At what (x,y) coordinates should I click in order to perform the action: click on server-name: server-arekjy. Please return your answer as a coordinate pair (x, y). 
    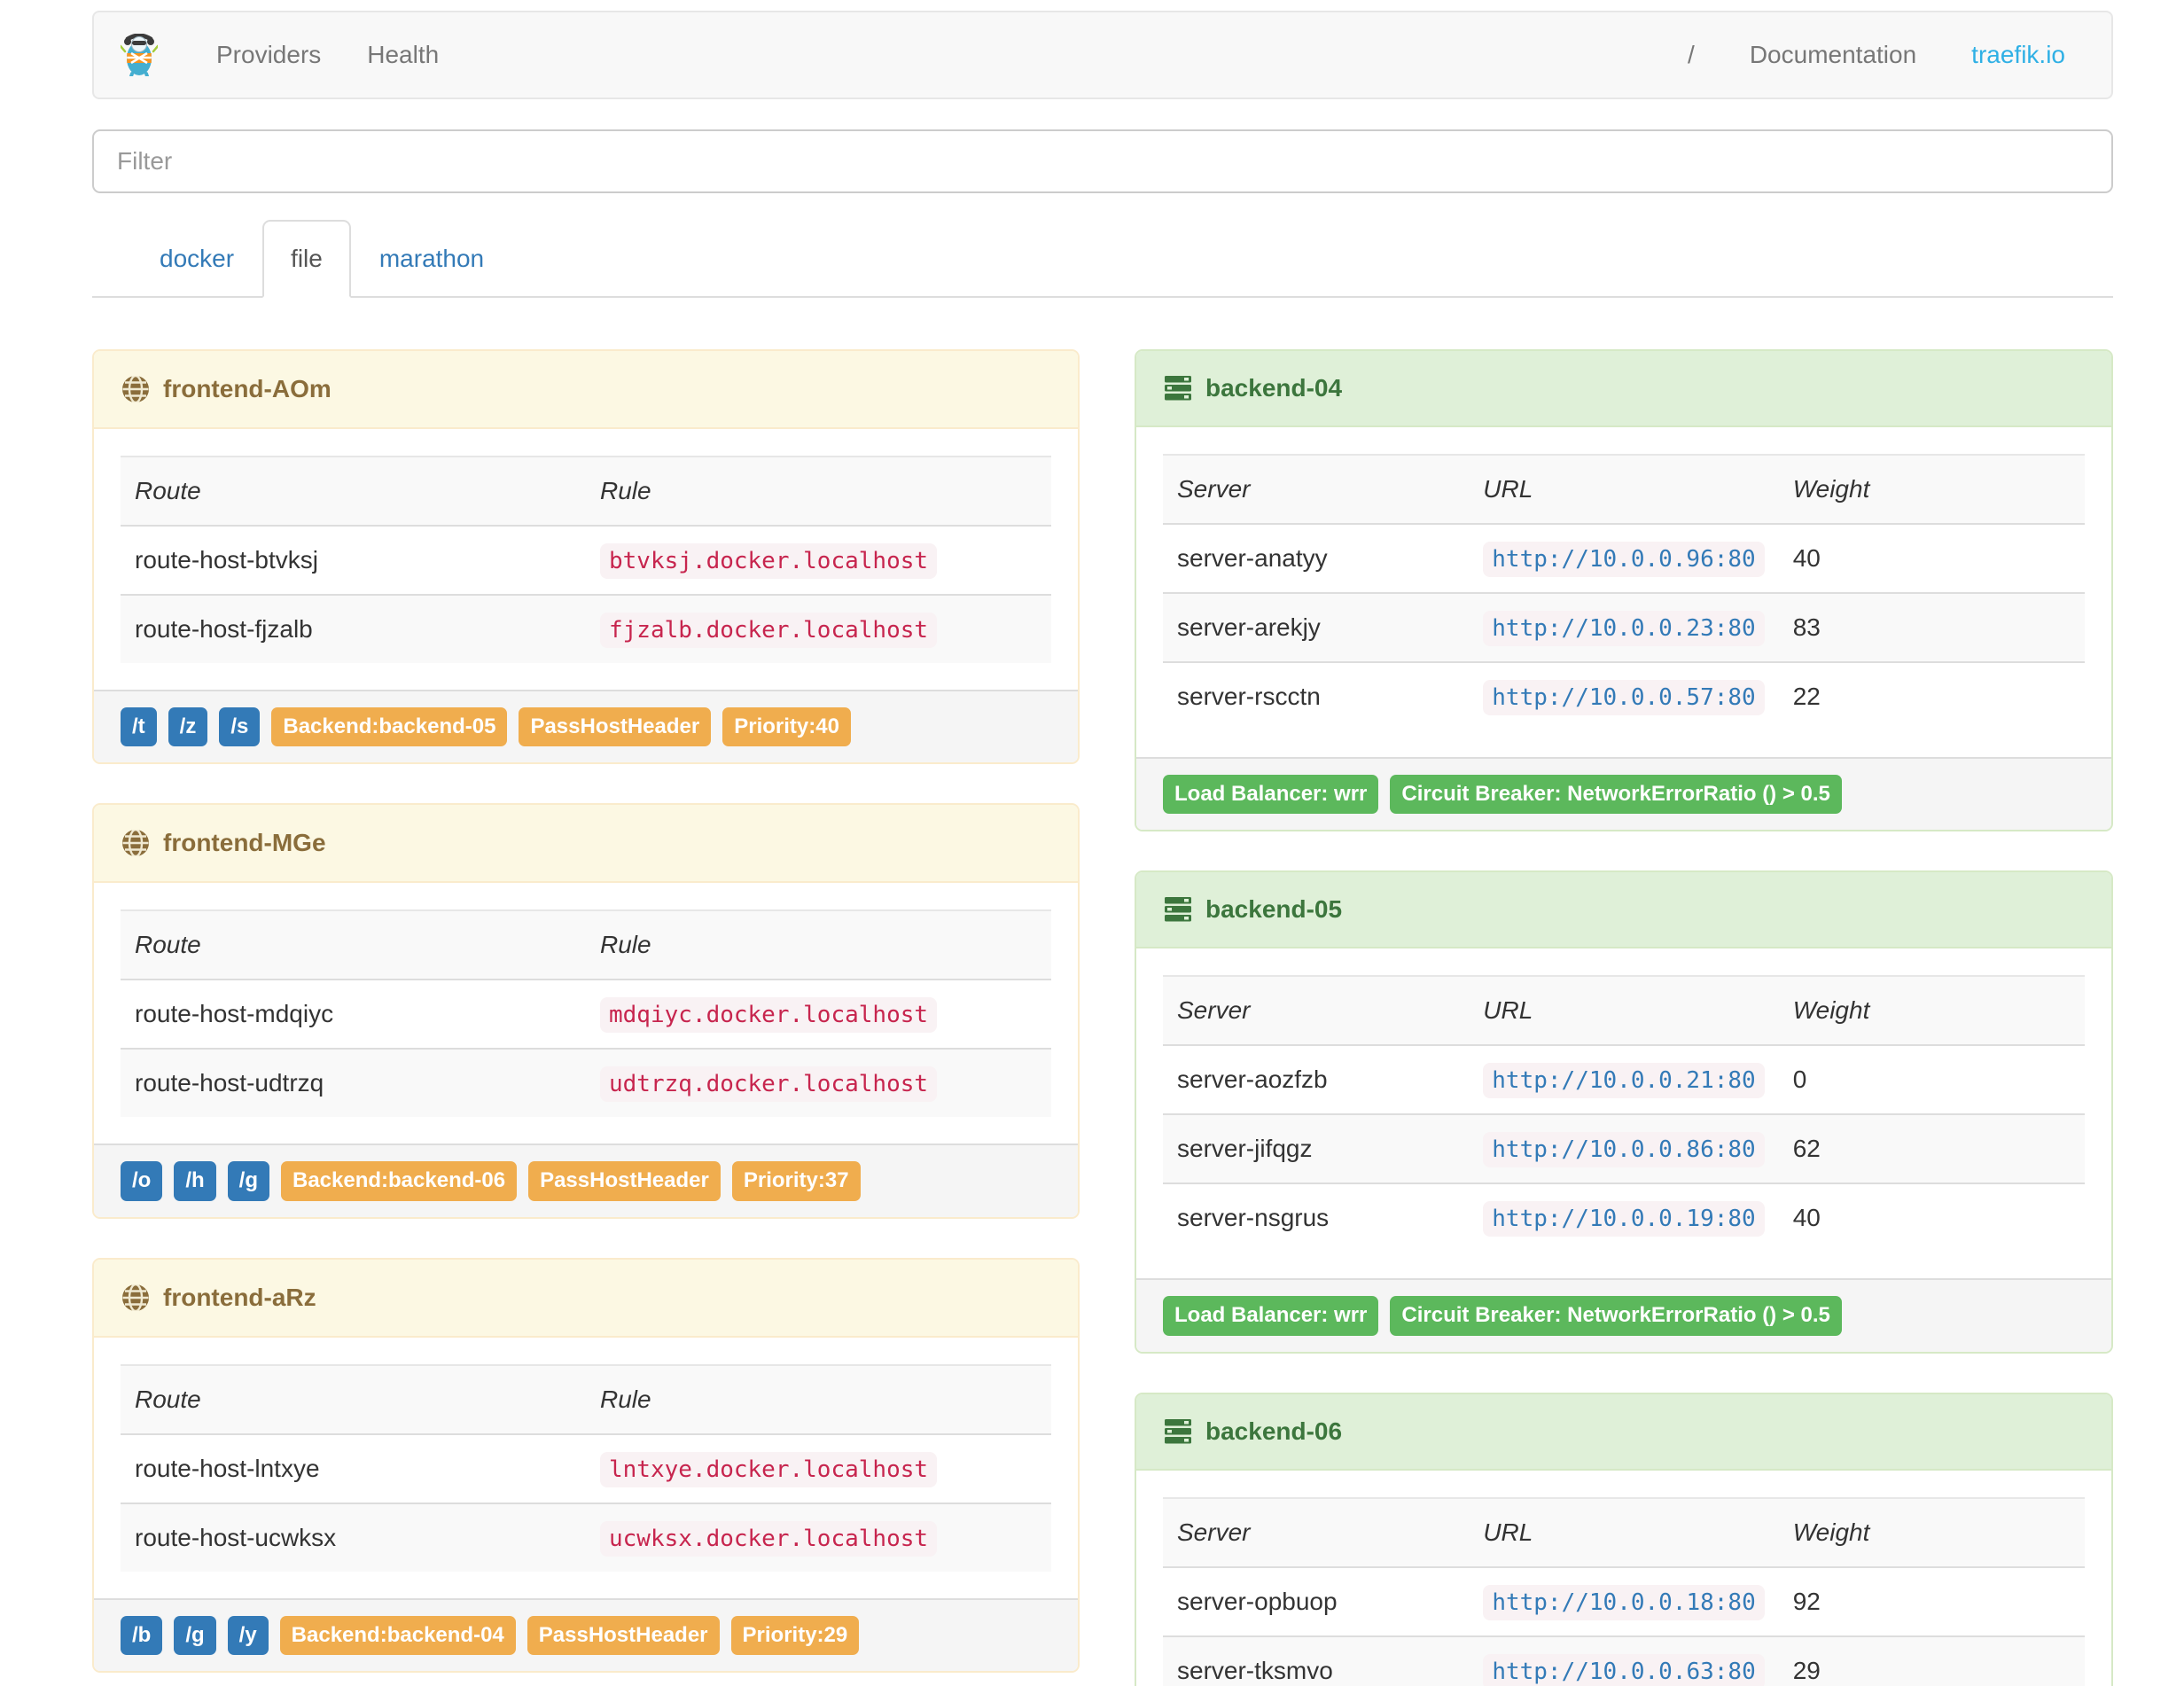
    Looking at the image, I should click on (1249, 627).